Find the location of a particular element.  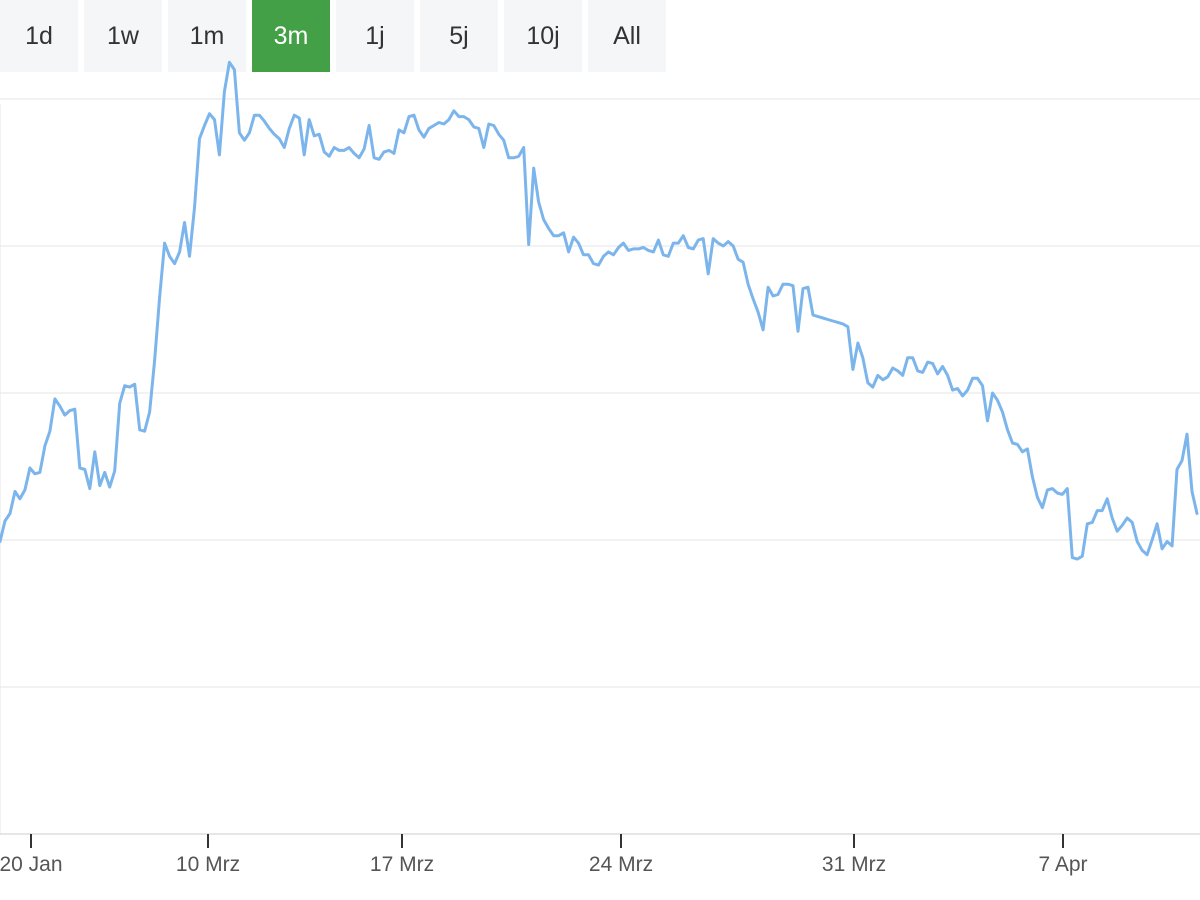

x-tick-label: 10 Mrz is located at coordinates (208, 864).